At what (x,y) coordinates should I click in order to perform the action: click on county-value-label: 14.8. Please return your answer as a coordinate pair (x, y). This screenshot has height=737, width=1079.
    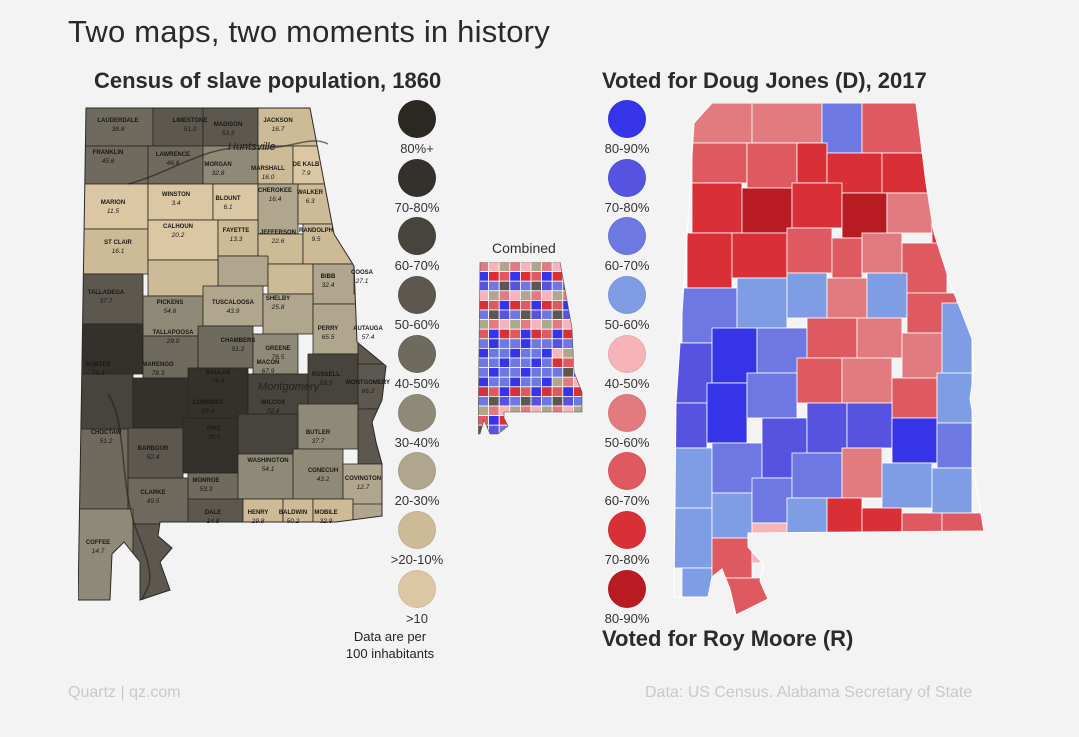
    Looking at the image, I should click on (213, 521).